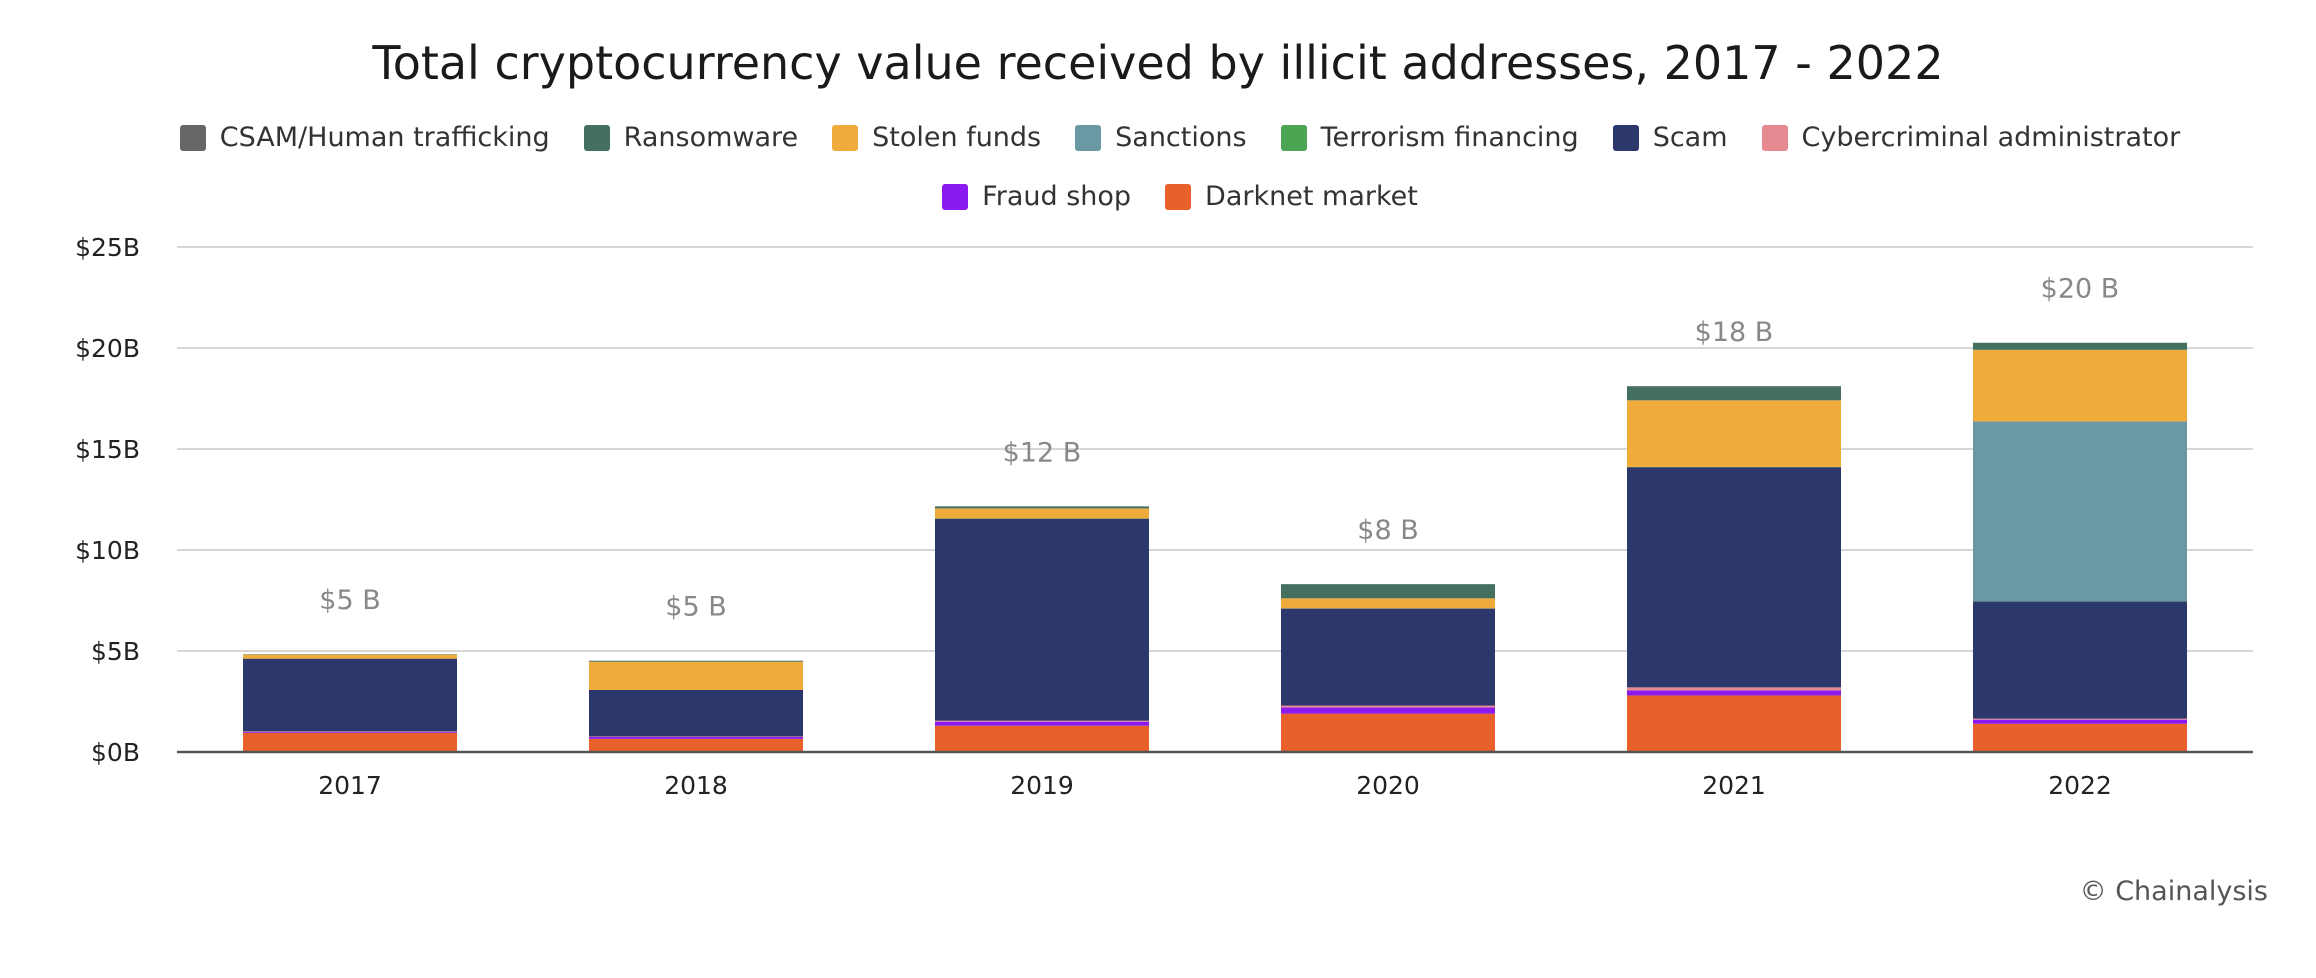  I want to click on y-tick-label: $10B, so click(107, 550).